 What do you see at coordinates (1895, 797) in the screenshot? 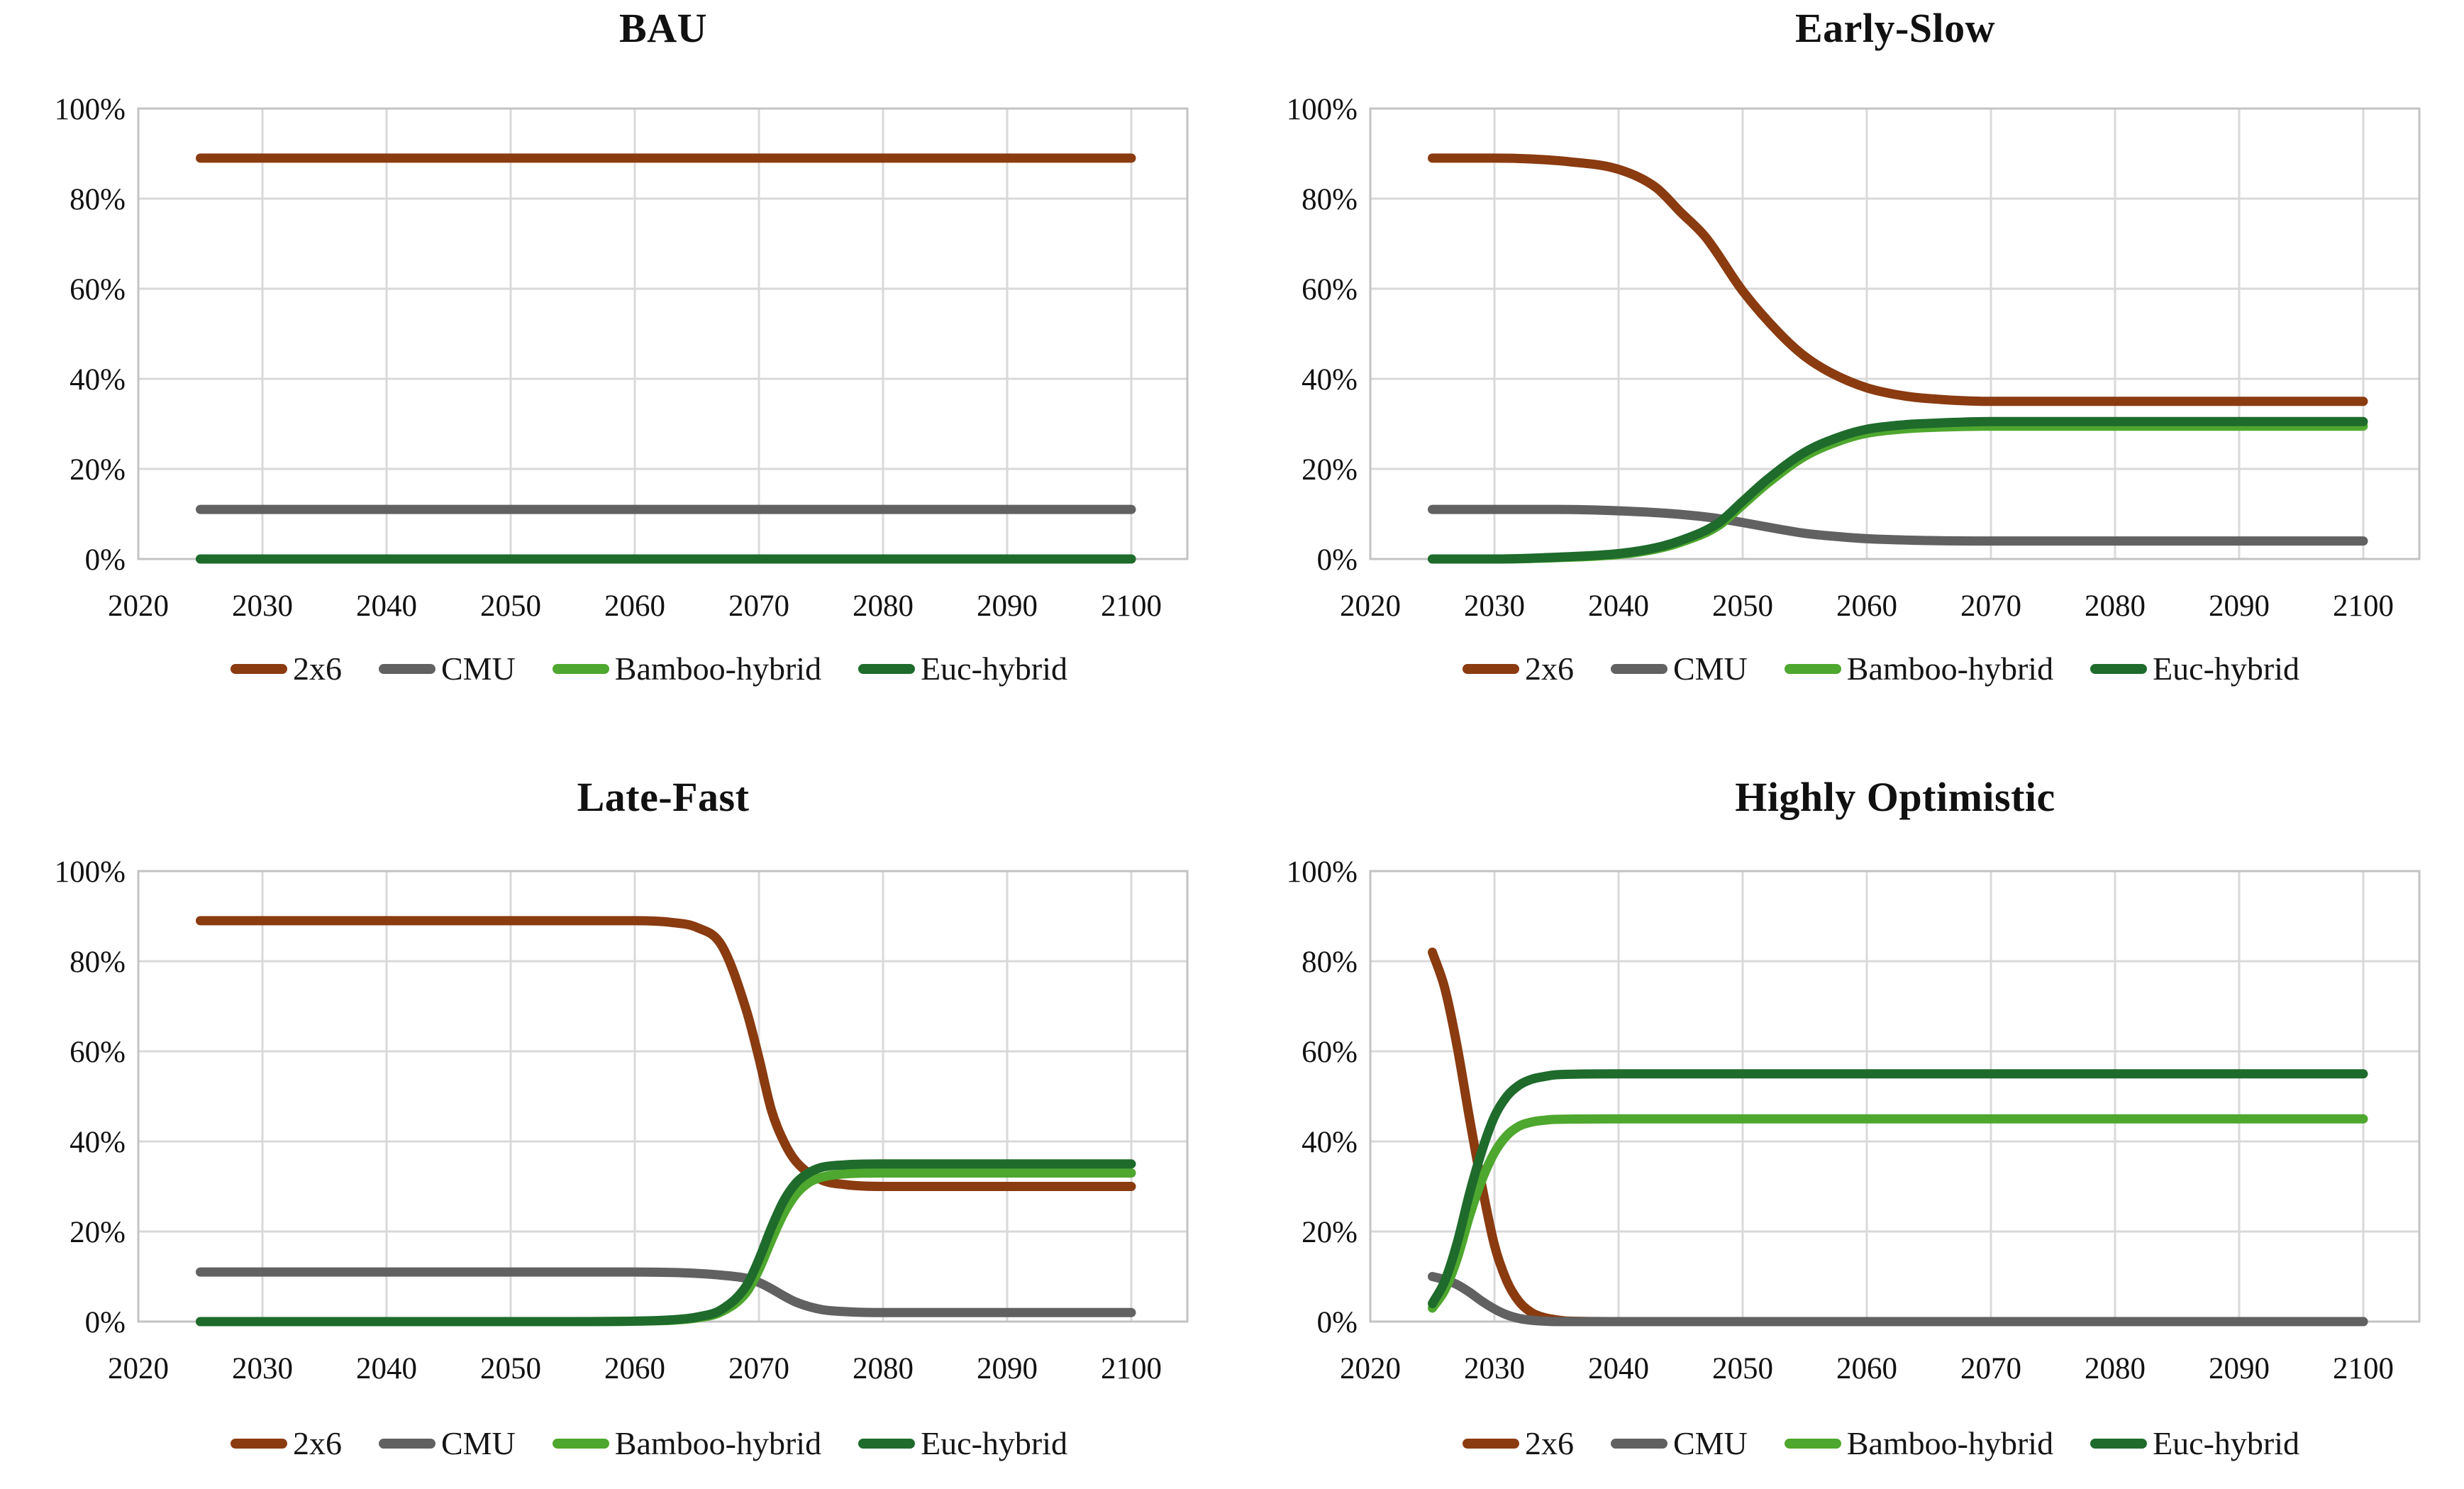
I see `chart-title-highly-optimistic: Highly Optimistic` at bounding box center [1895, 797].